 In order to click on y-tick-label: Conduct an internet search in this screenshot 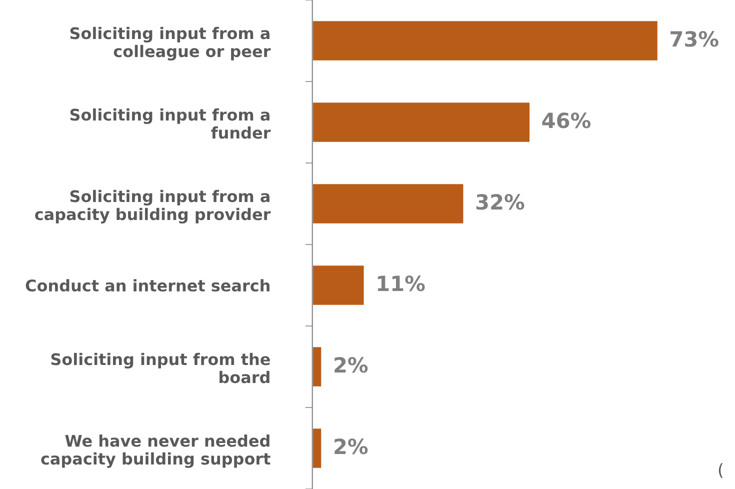, I will do `click(148, 285)`.